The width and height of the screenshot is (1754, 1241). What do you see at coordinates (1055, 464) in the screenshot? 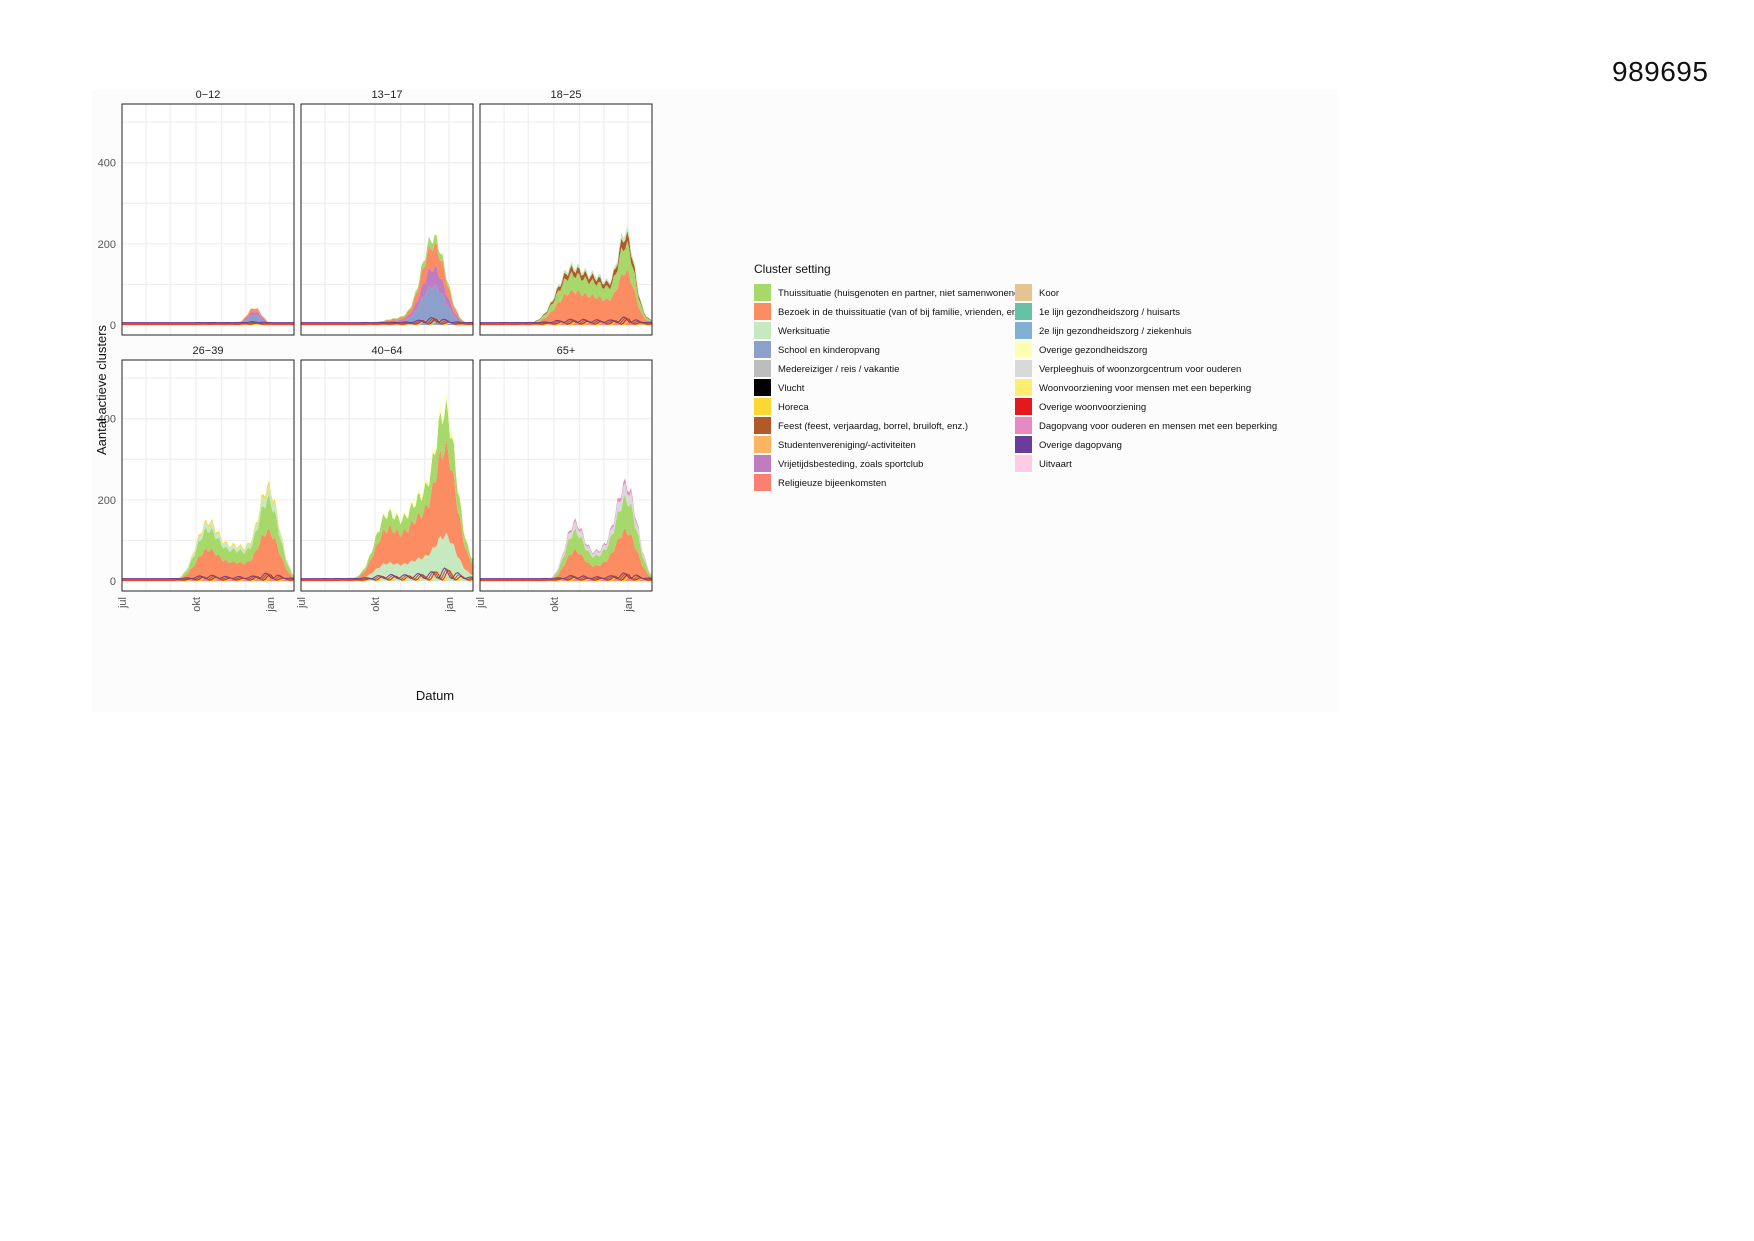
I see `legend-label: Uitvaart` at bounding box center [1055, 464].